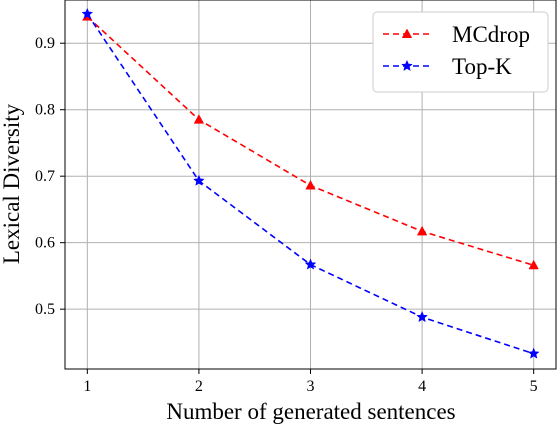  I want to click on legend-label-top-k: Top-K, so click(482, 66).